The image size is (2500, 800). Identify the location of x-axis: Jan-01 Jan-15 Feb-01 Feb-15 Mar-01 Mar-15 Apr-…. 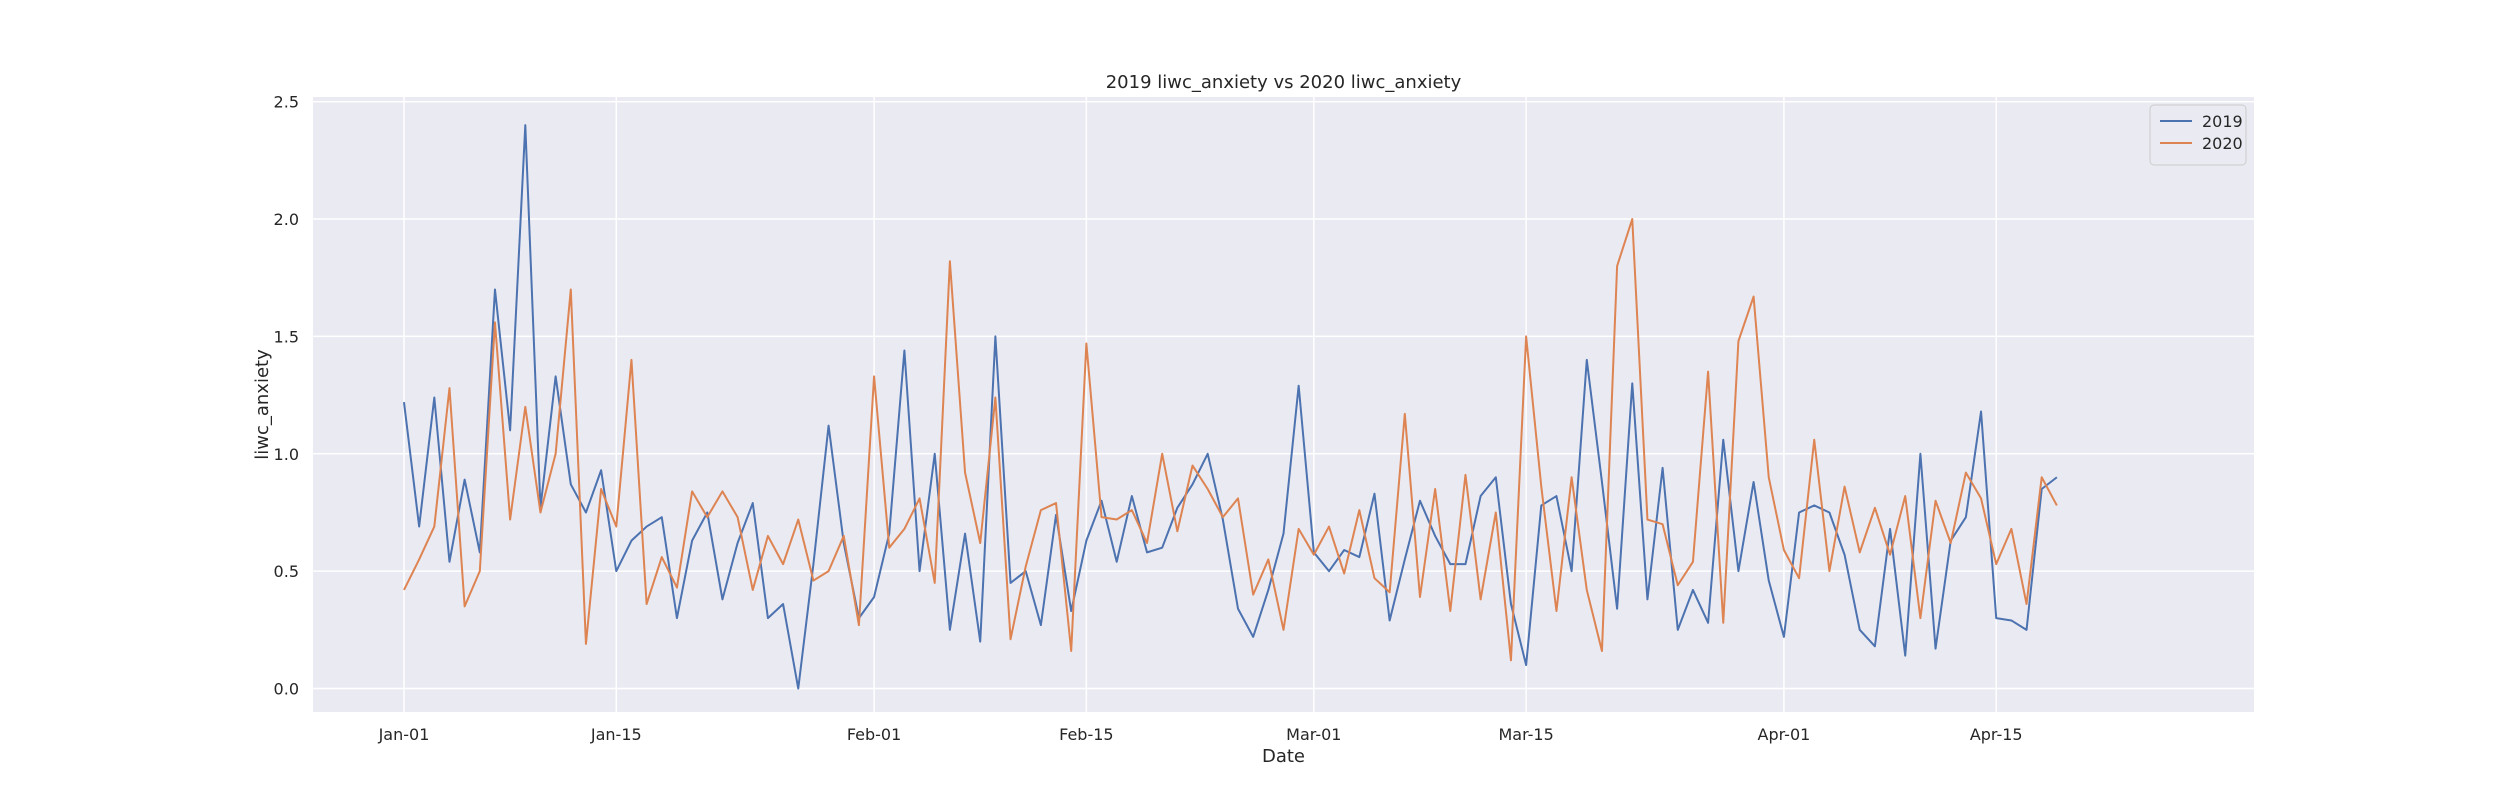
(1200, 734).